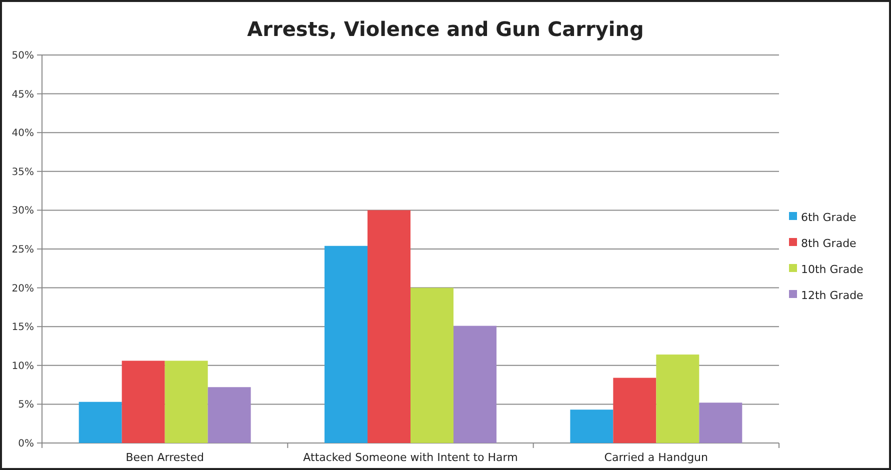  What do you see at coordinates (829, 243) in the screenshot?
I see `legend-label: 8th Grade` at bounding box center [829, 243].